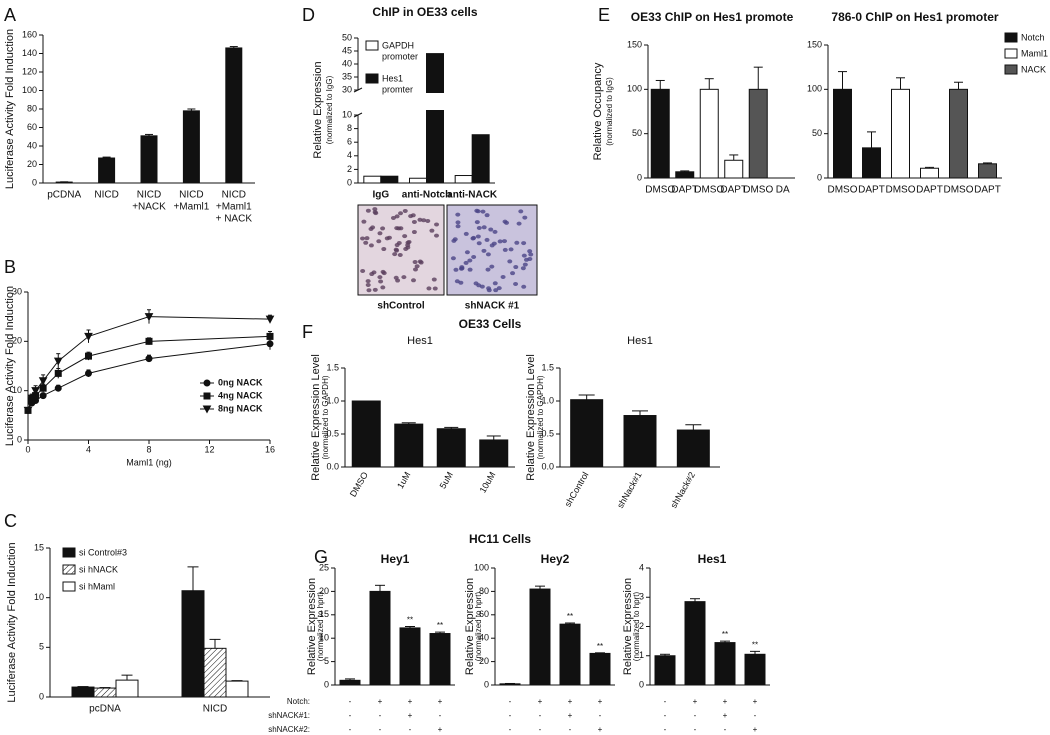  What do you see at coordinates (733, 190) in the screenshot?
I see `x-tick-label: DAPT` at bounding box center [733, 190].